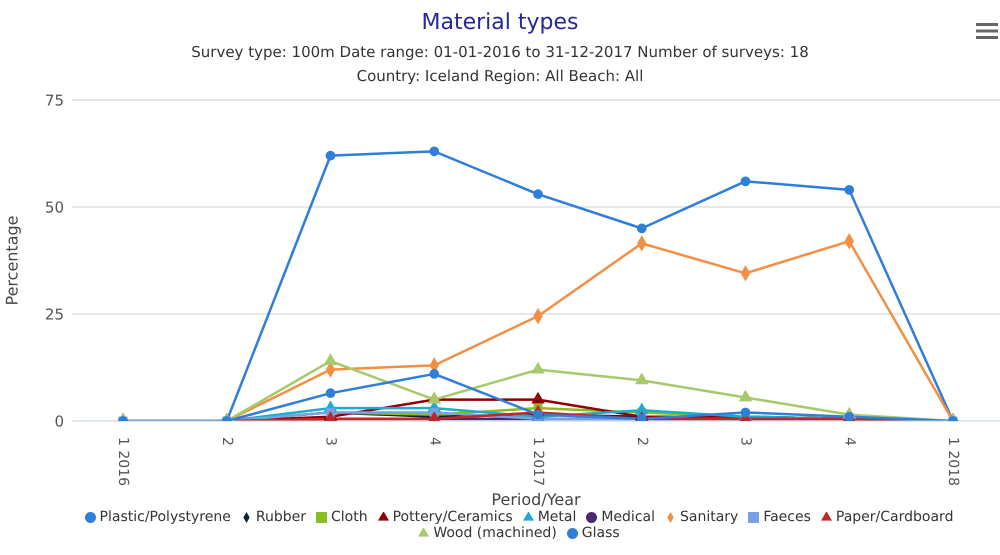  Describe the element at coordinates (709, 517) in the screenshot. I see `legend-label: Sanitary` at that location.